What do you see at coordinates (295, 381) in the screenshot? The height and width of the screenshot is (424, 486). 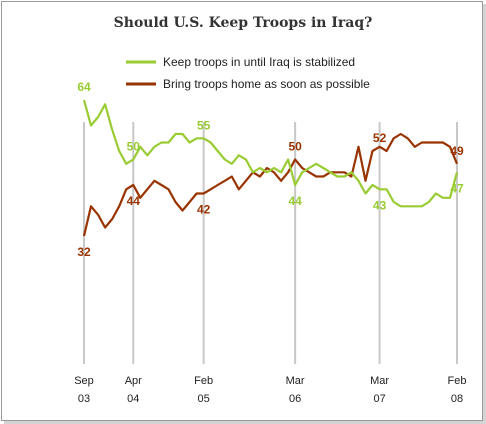 I see `x-tick-month-3: Mar` at bounding box center [295, 381].